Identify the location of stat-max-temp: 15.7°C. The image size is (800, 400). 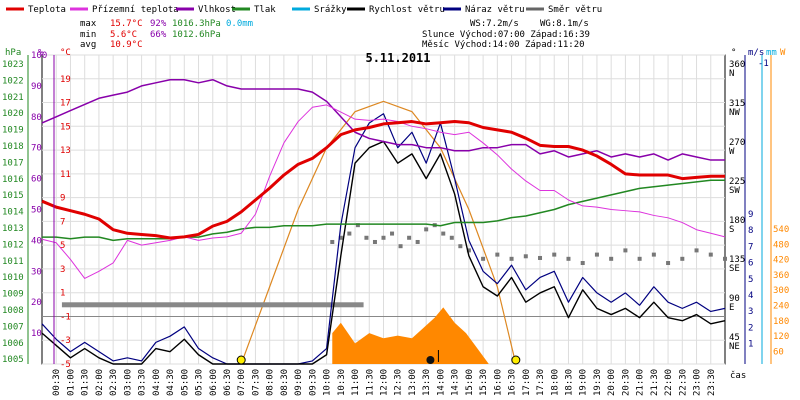
(126, 24).